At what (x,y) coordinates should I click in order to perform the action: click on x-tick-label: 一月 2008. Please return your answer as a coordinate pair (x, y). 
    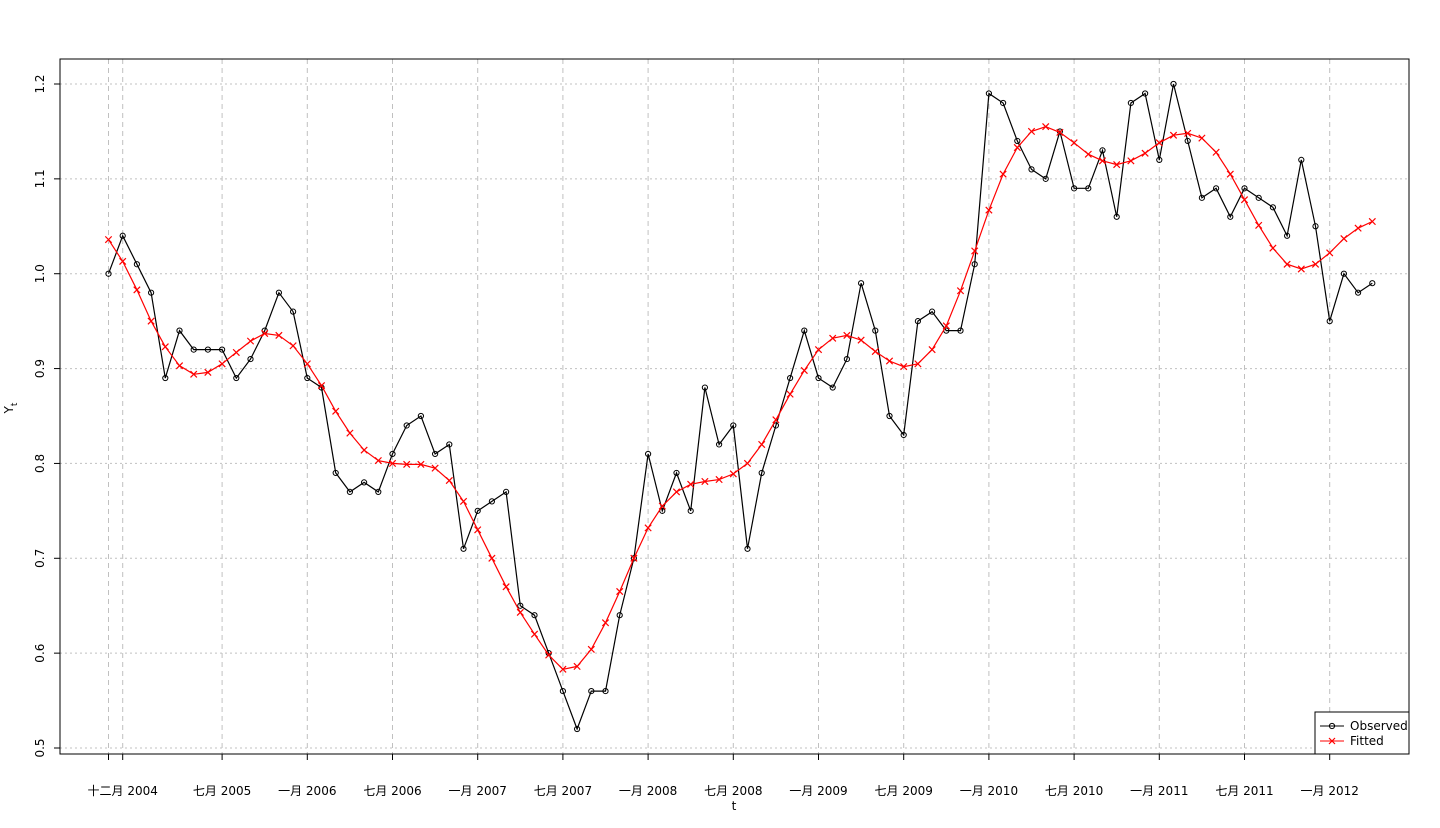
    Looking at the image, I should click on (648, 791).